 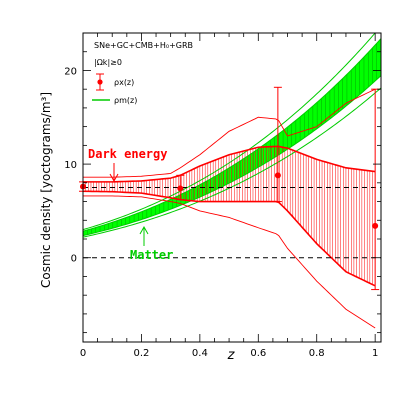 What do you see at coordinates (127, 154) in the screenshot?
I see `annotation-dark-energy: Dark energy` at bounding box center [127, 154].